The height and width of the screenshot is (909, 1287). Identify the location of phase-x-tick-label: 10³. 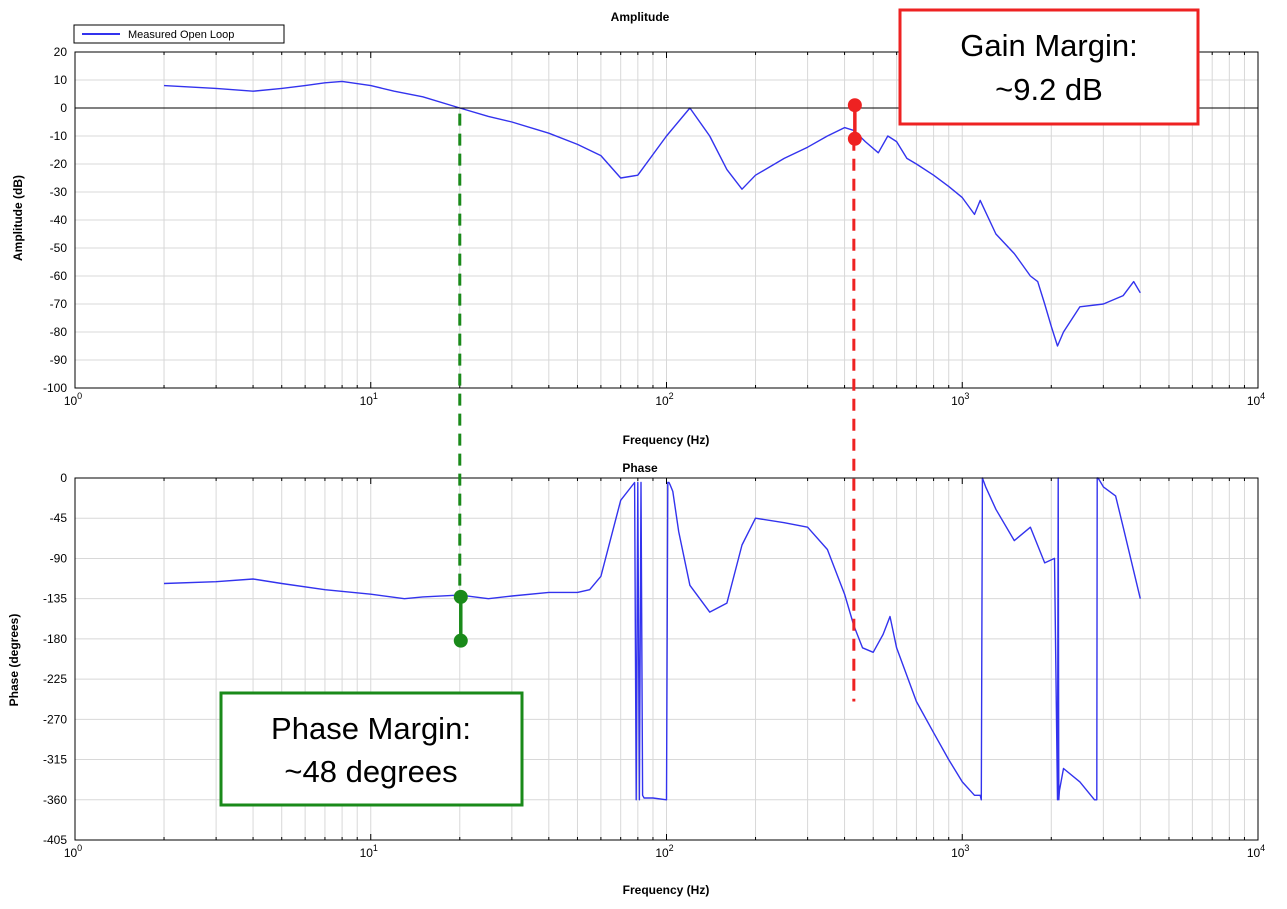
(960, 851).